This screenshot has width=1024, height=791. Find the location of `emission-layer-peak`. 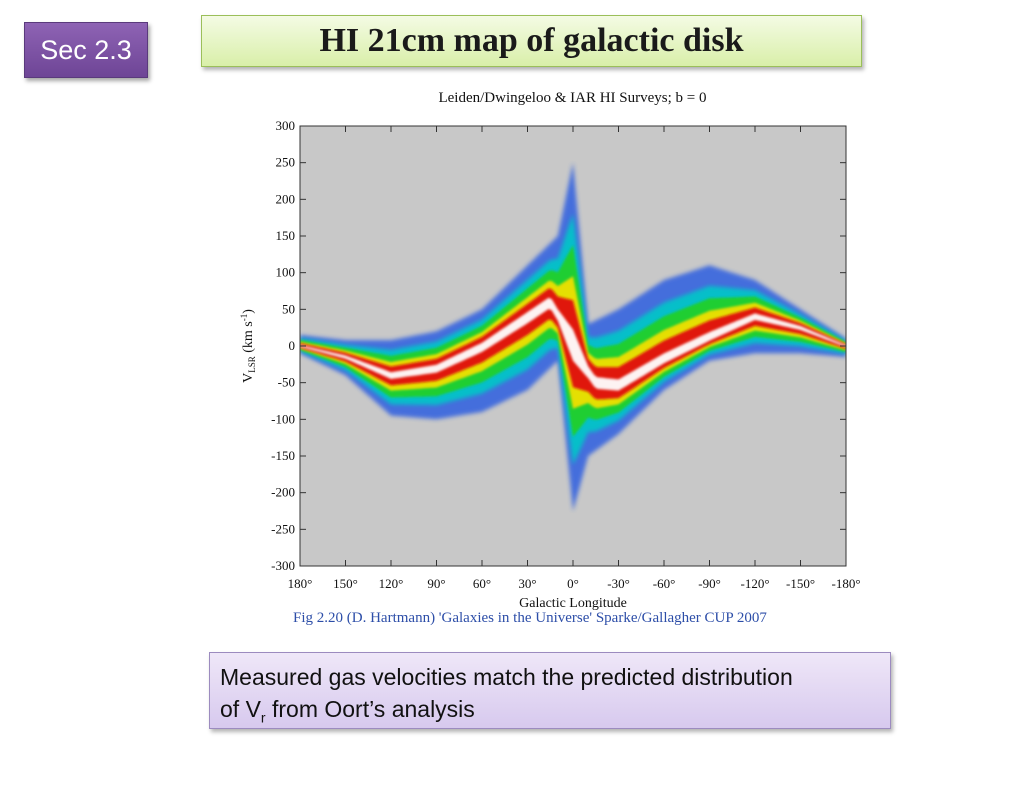

emission-layer-peak is located at coordinates (573, 344).